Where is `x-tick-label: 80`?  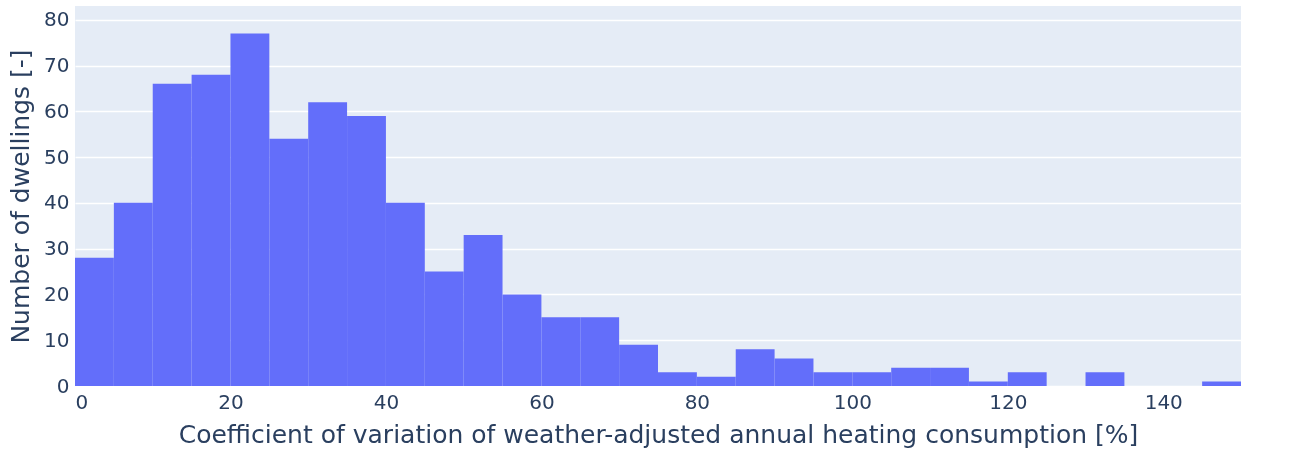 x-tick-label: 80 is located at coordinates (697, 401).